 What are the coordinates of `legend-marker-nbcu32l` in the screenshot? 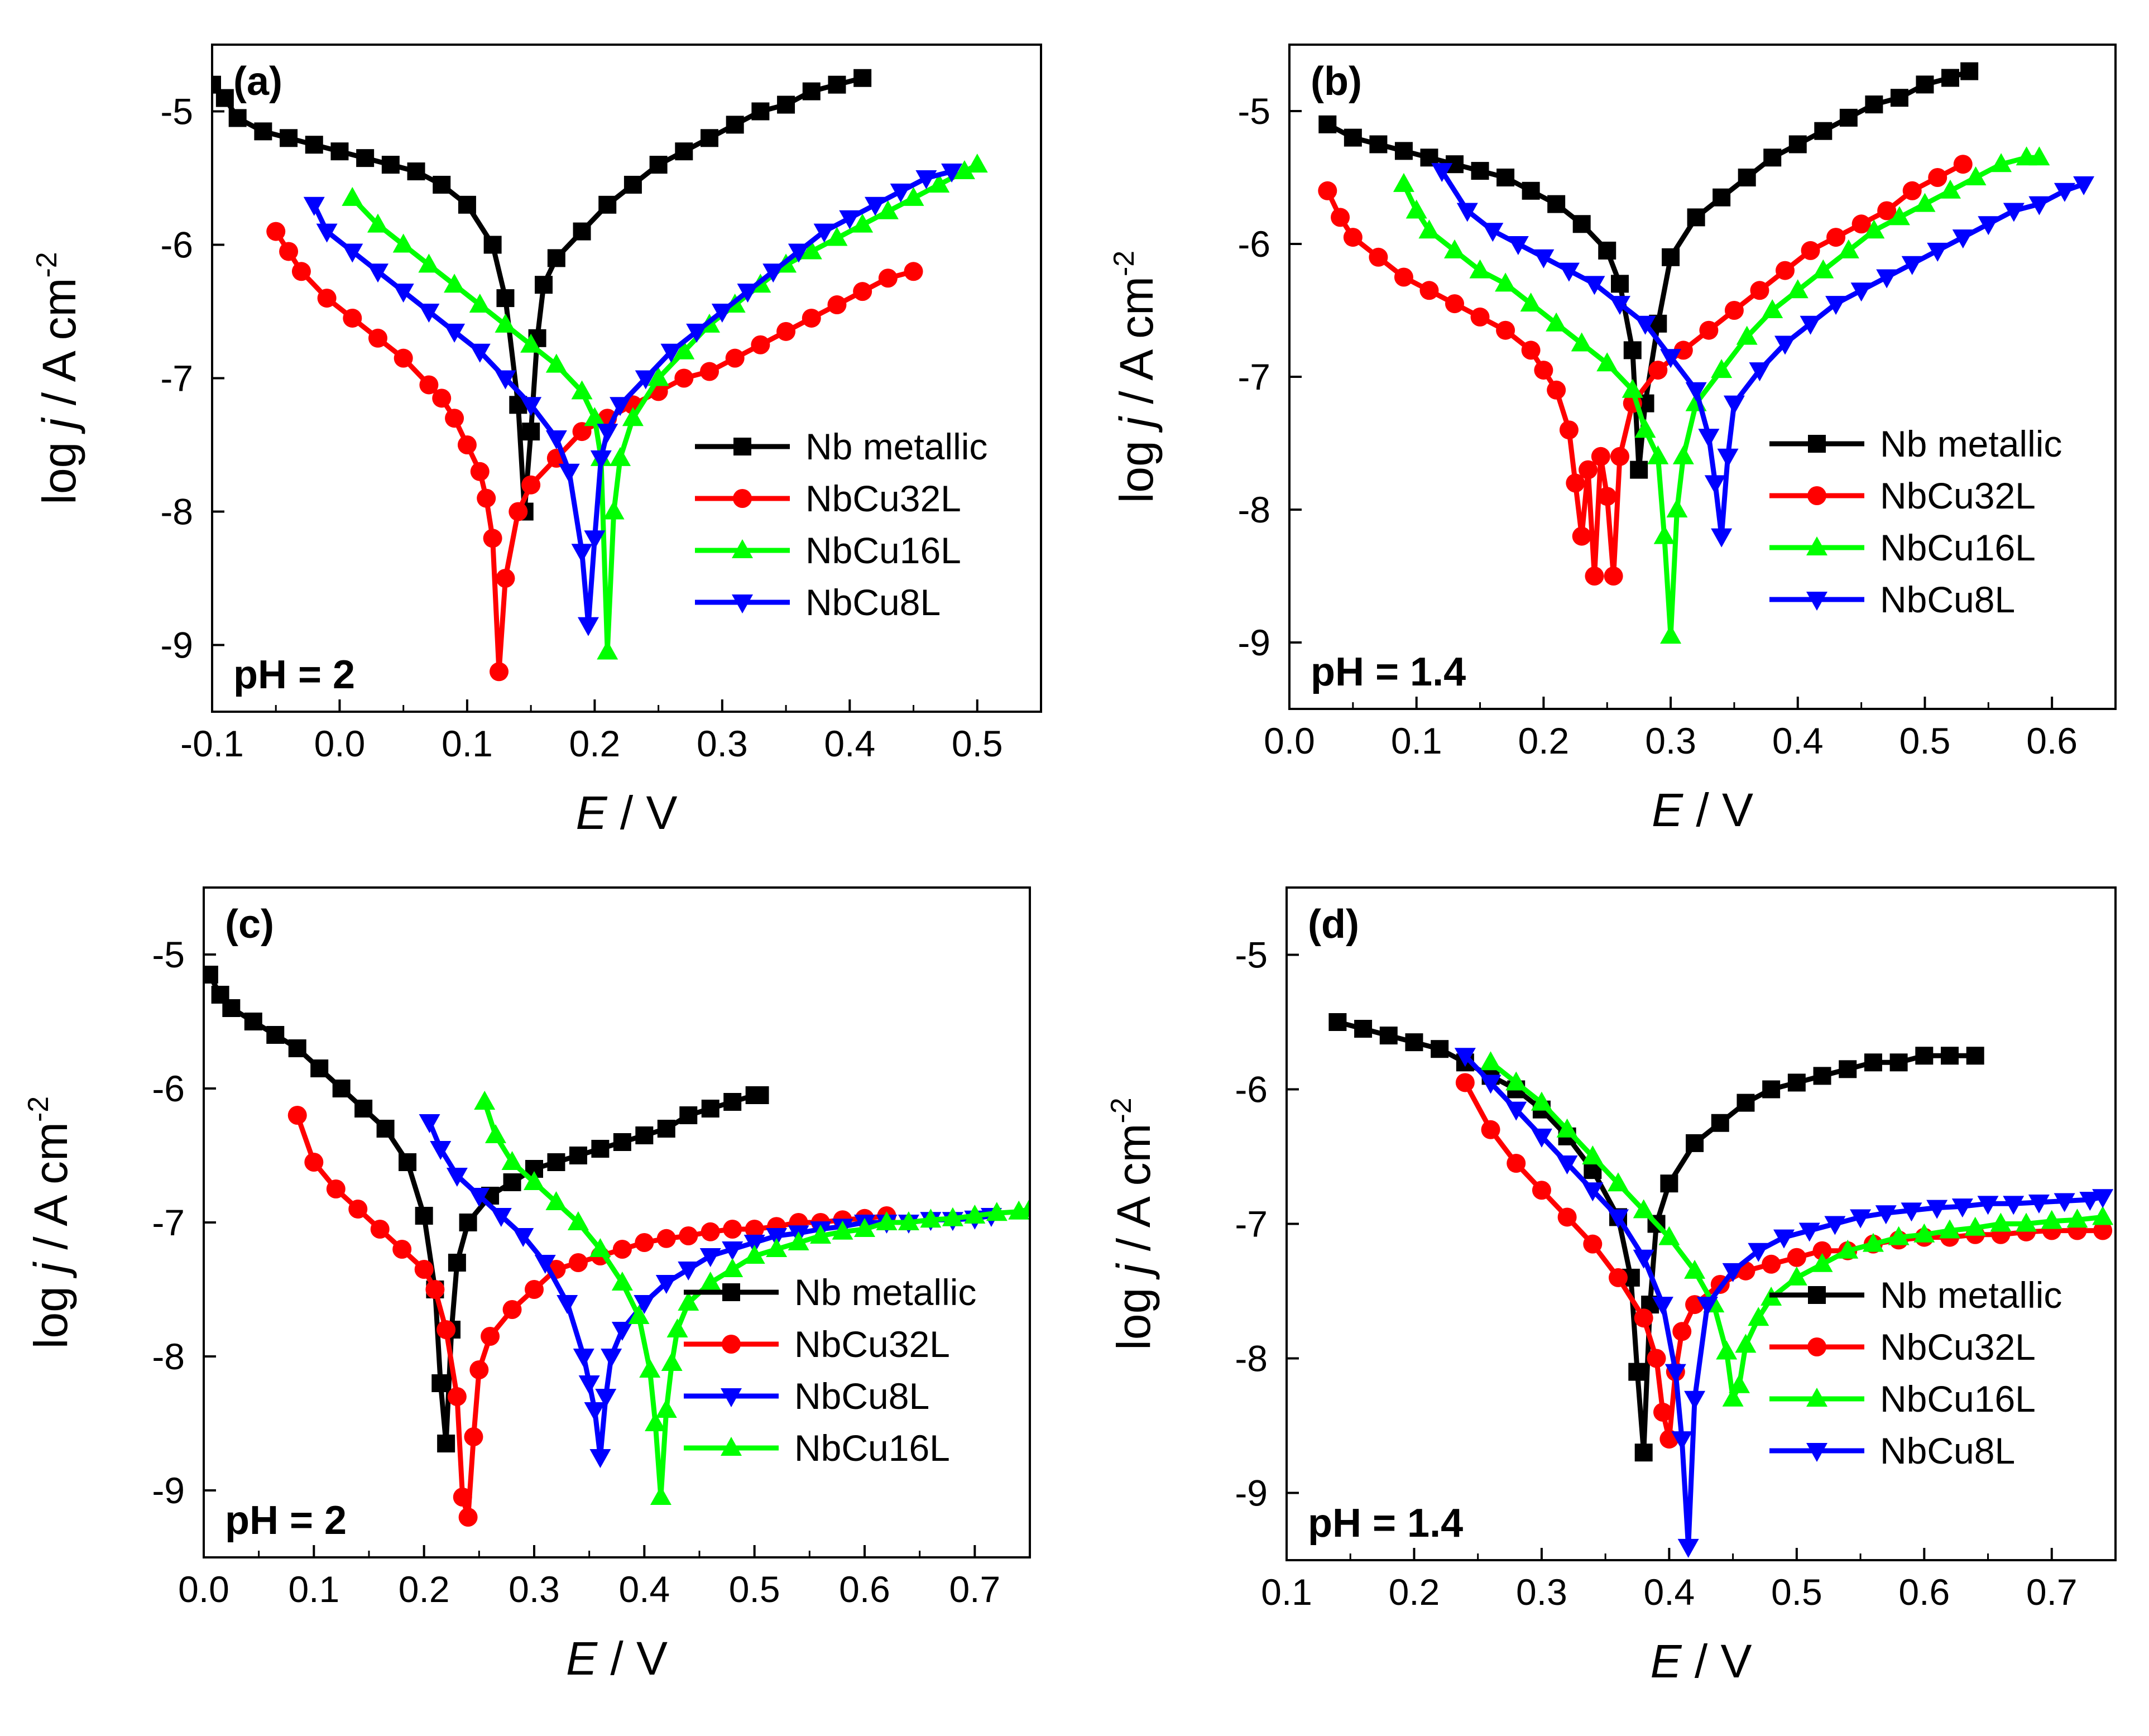 It's located at (1817, 495).